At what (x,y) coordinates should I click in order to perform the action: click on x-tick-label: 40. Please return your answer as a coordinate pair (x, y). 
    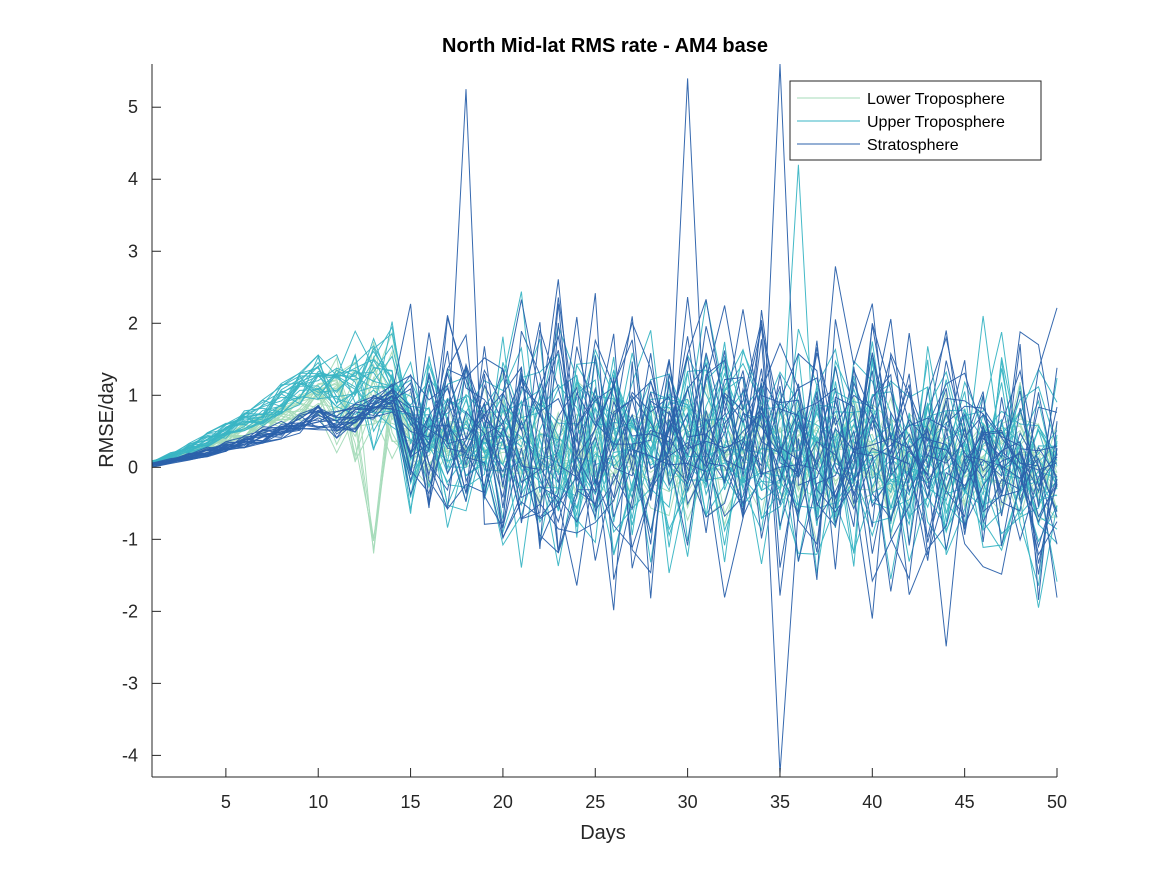
    Looking at the image, I should click on (872, 802).